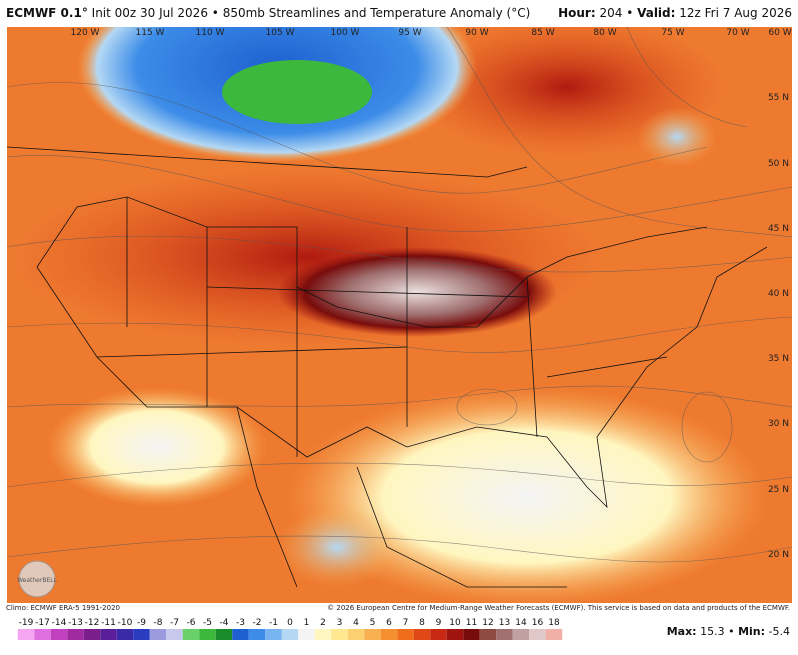 The width and height of the screenshot is (798, 655). What do you see at coordinates (538, 623) in the screenshot?
I see `colorbar-label: 16` at bounding box center [538, 623].